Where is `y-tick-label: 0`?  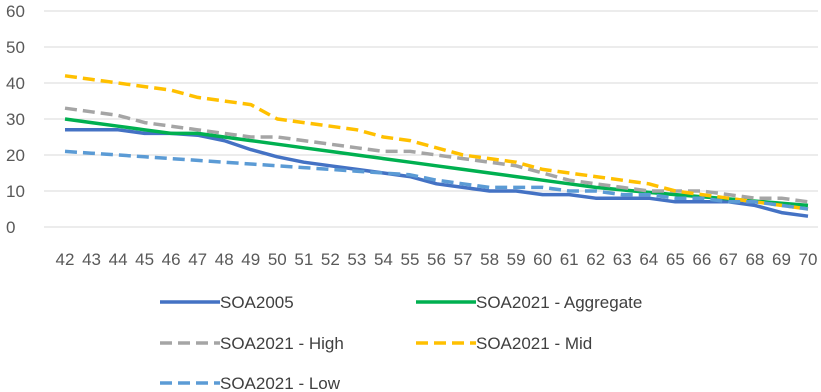
y-tick-label: 0 is located at coordinates (10, 227).